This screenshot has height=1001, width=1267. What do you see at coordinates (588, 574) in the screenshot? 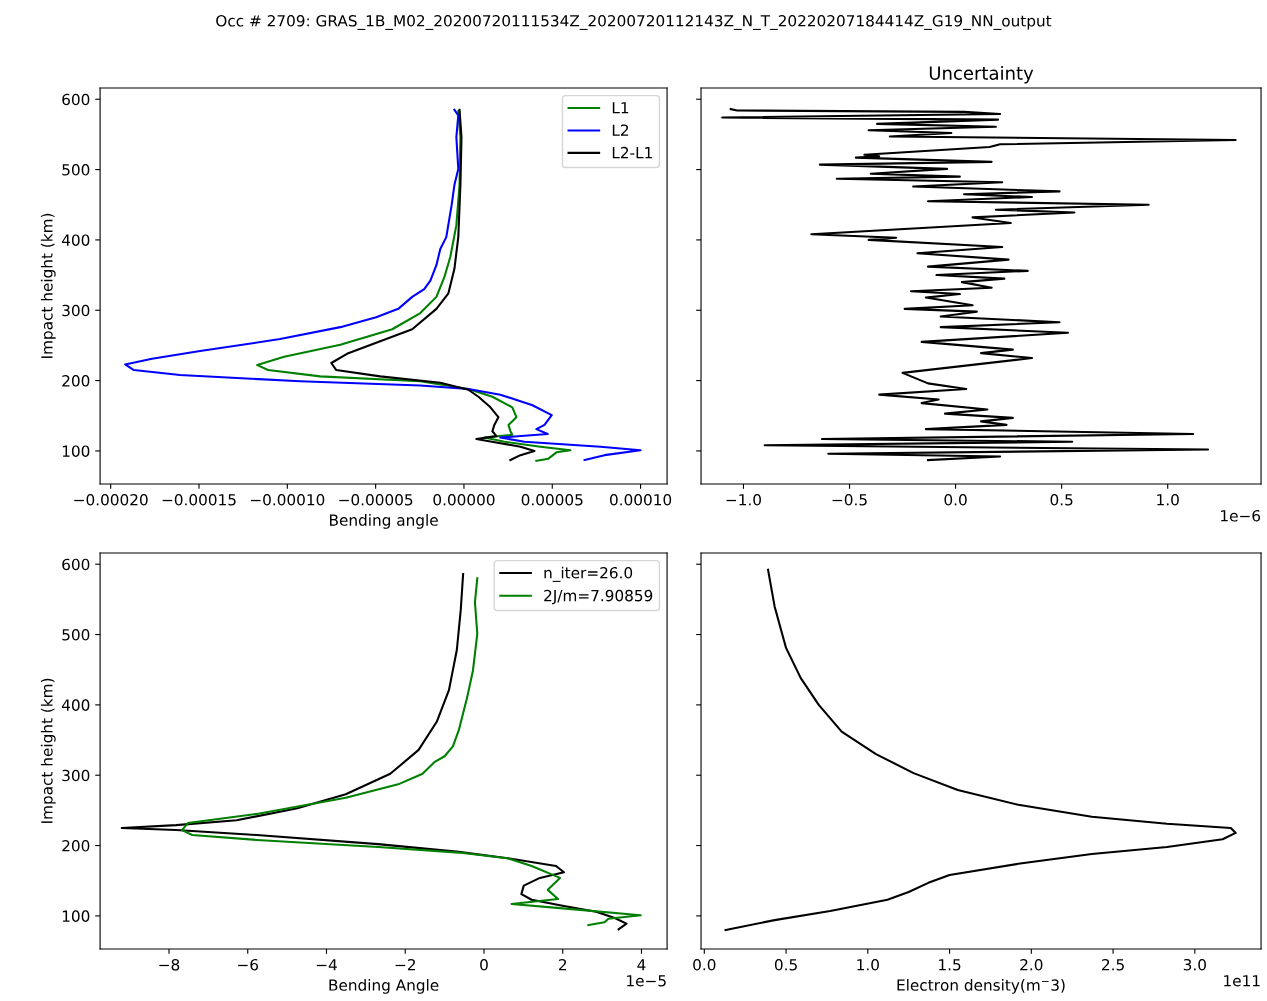
I see `legend-label: n_iter=26.0` at bounding box center [588, 574].